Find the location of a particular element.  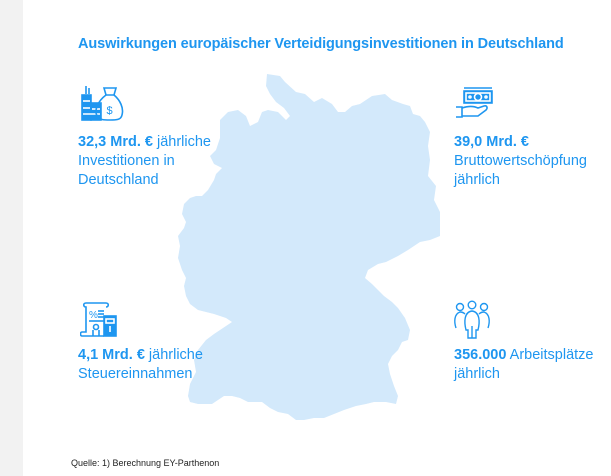

stat-tax-label: jährliche is located at coordinates (173, 355).